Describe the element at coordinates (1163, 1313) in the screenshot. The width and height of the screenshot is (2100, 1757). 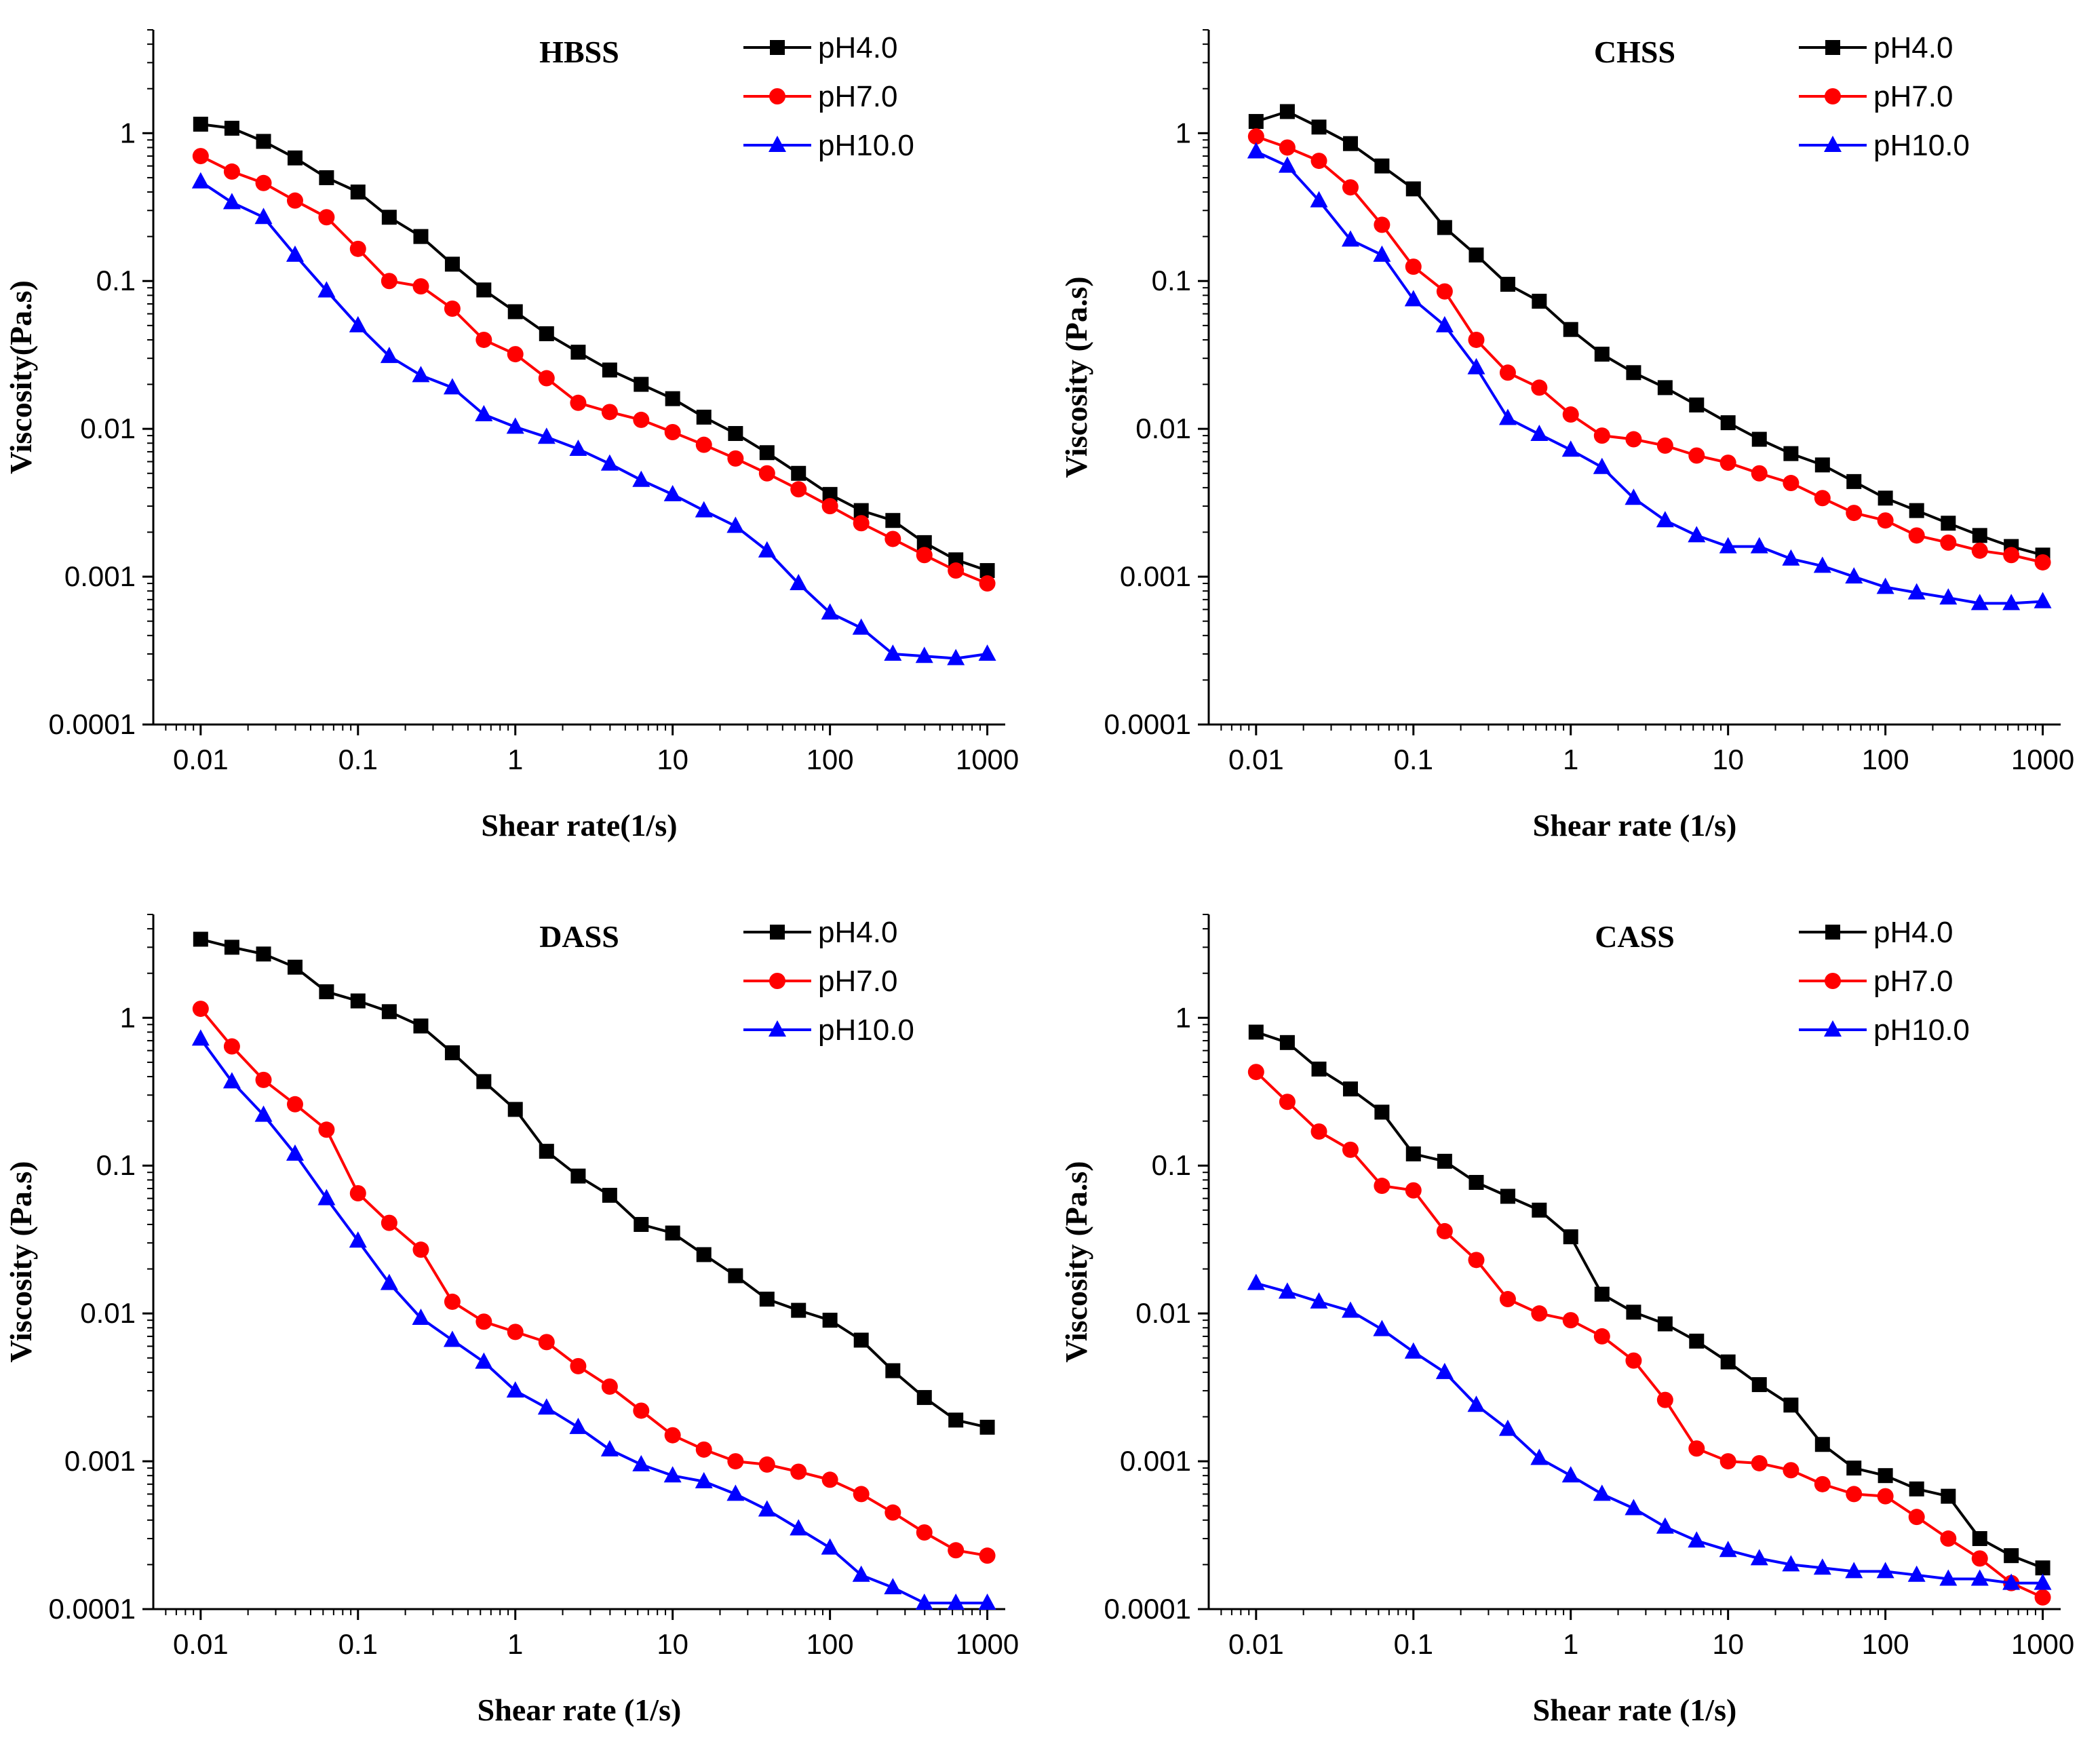
I see `y-tick-label: 0.01` at that location.